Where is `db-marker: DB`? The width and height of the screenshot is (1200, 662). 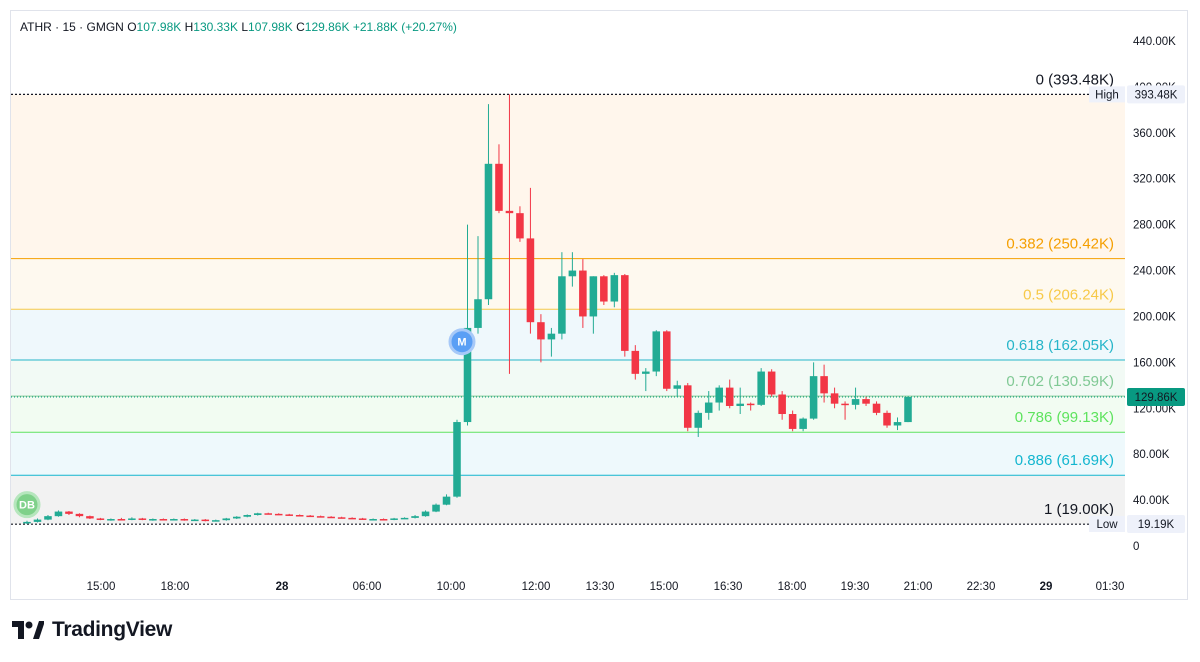 db-marker: DB is located at coordinates (27, 505).